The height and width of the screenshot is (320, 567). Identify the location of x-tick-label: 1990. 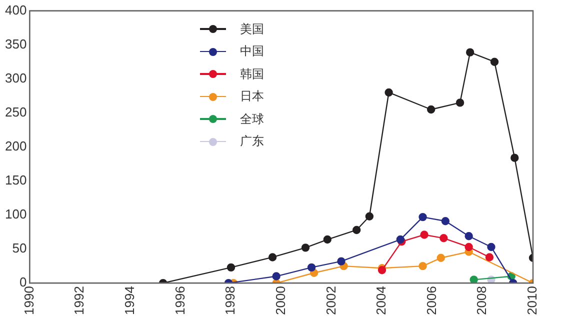
(28, 300).